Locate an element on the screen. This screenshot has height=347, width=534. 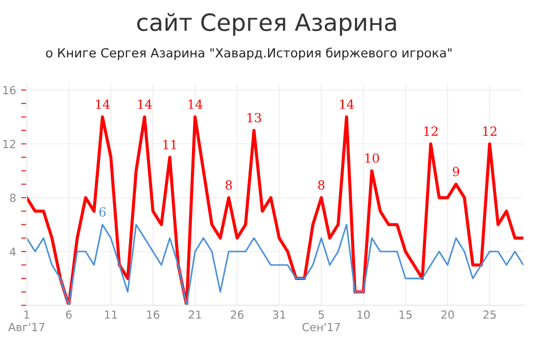
x-tick-label: 25 is located at coordinates (489, 314).